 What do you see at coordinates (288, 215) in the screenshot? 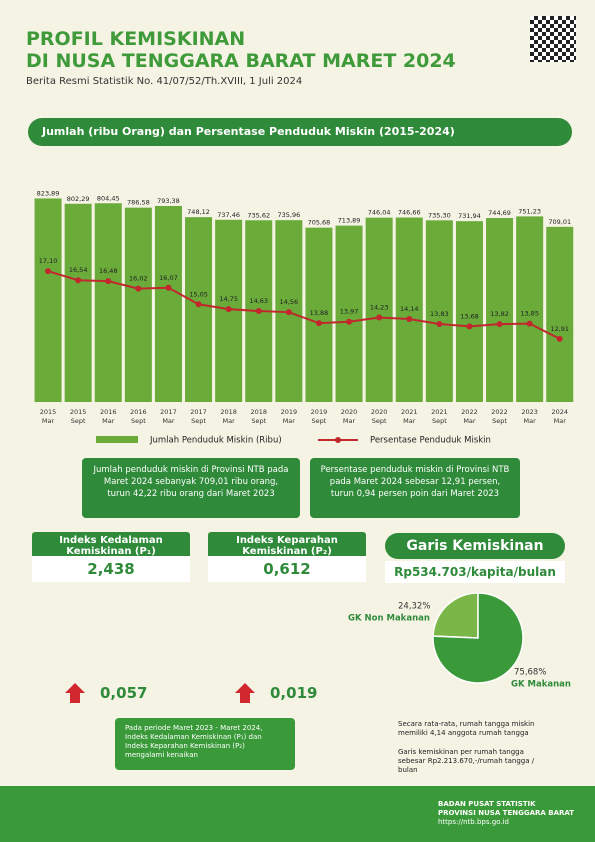
I see `bar-label: 735,96` at bounding box center [288, 215].